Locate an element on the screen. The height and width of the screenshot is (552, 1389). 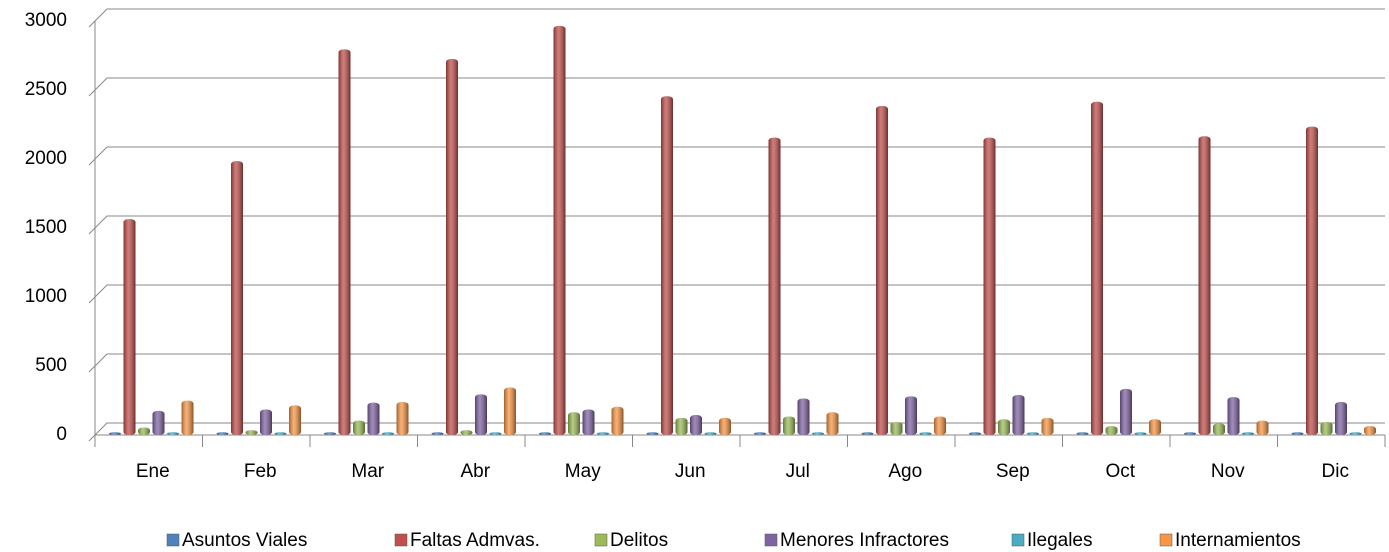
x-tick-label: Oct is located at coordinates (1120, 471).